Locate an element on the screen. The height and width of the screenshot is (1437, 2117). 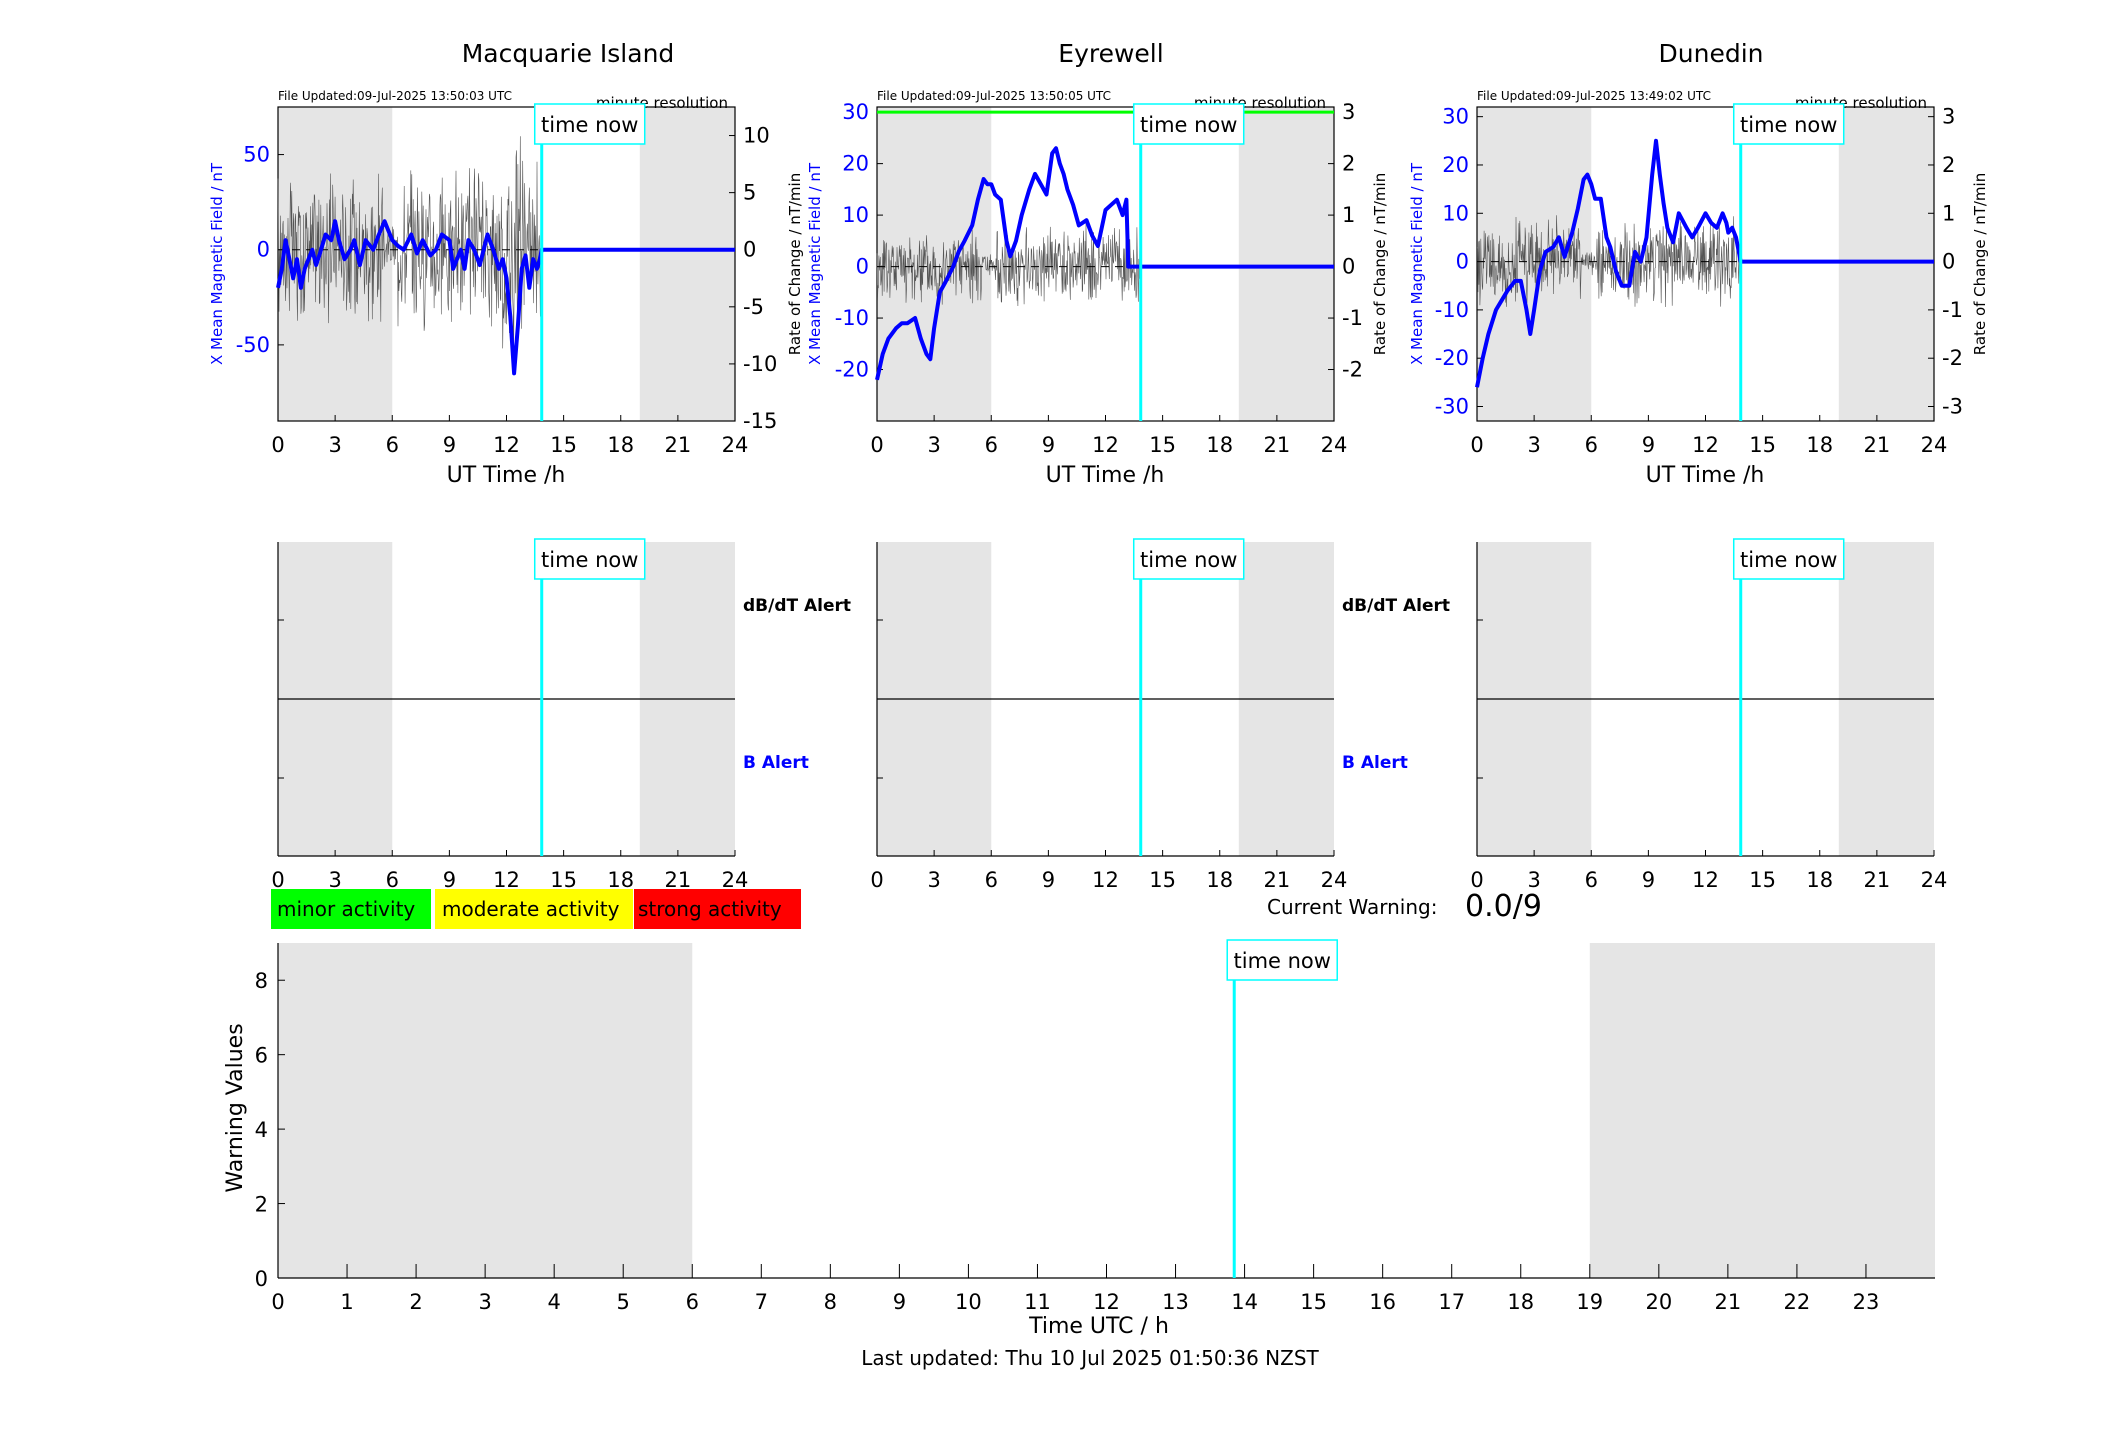
x-axis-label: UT Time /h is located at coordinates (1705, 475).